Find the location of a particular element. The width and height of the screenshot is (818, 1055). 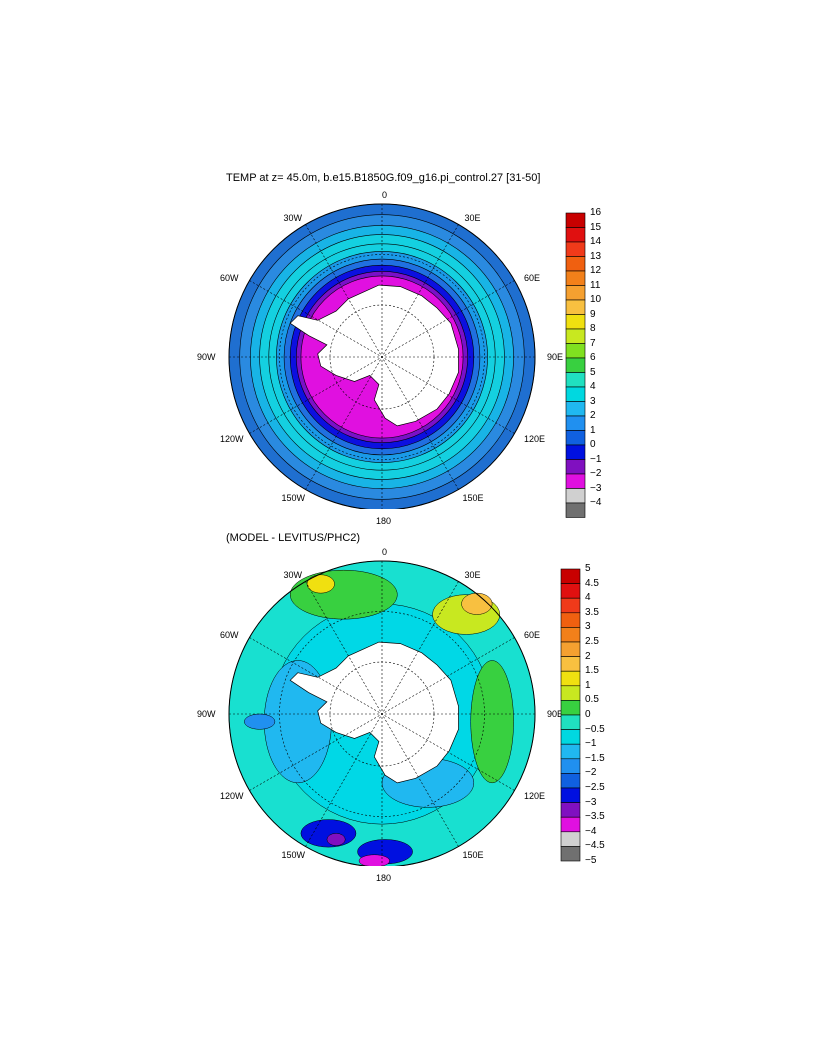

top-polar-map is located at coordinates (382, 356).